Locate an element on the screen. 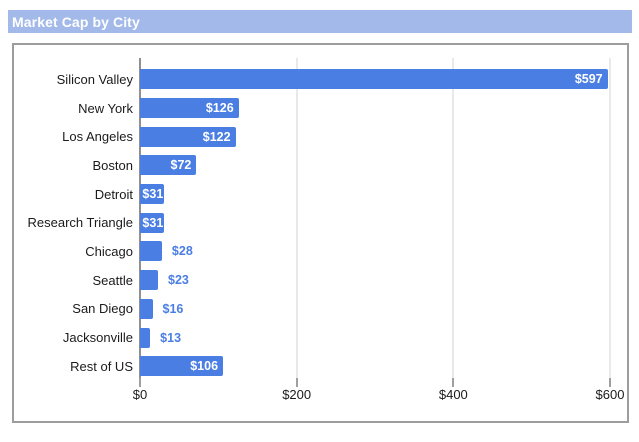 The image size is (639, 442). bar-research-triangle: $31 is located at coordinates (152, 222).